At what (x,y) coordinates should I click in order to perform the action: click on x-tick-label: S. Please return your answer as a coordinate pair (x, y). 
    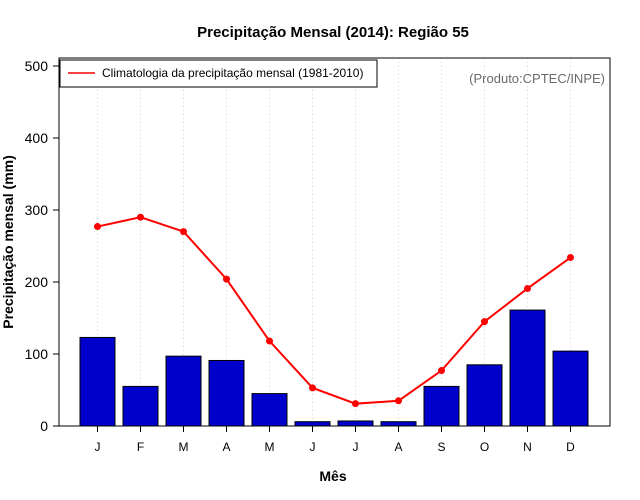
    Looking at the image, I should click on (441, 447).